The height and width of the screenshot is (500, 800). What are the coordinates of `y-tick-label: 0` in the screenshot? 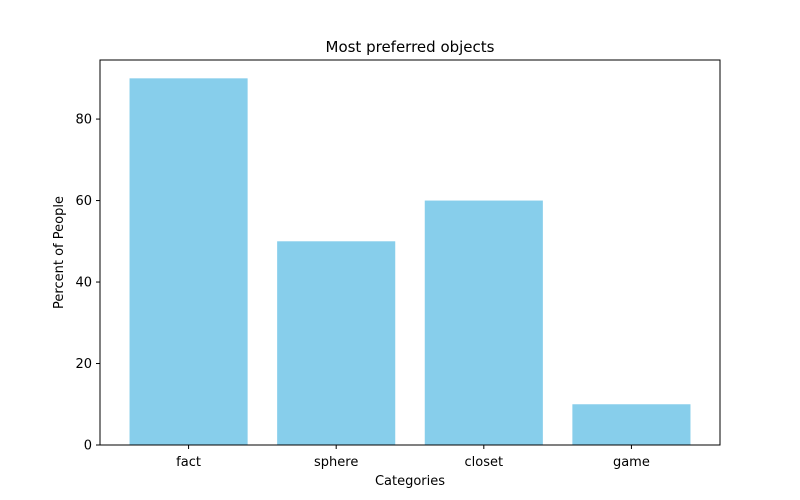 It's located at (88, 446).